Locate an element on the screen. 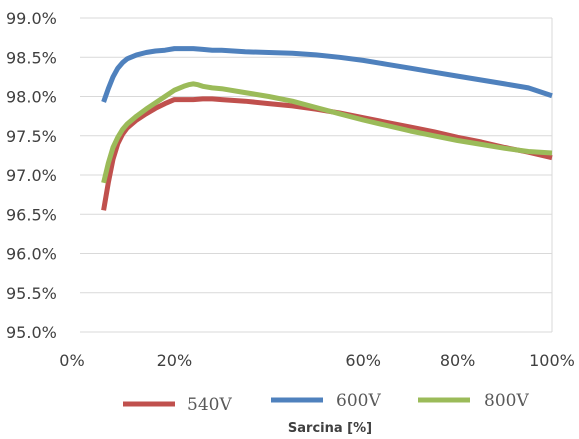  x-axis-ticks: 0% 20% 60% 80% 100% is located at coordinates (317, 360).